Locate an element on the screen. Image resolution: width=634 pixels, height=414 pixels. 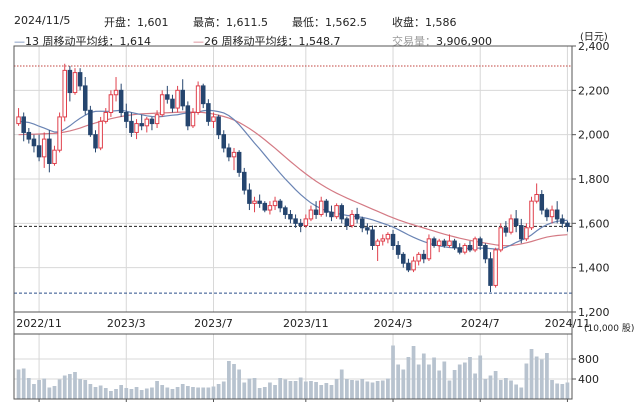
x-tick-label: 2023/11 is located at coordinates (306, 323).